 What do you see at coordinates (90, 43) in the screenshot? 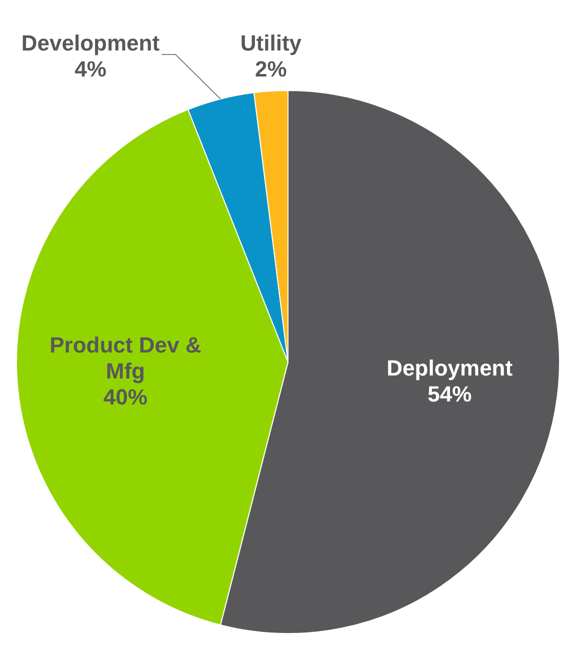
I see `slice-label: Development` at bounding box center [90, 43].